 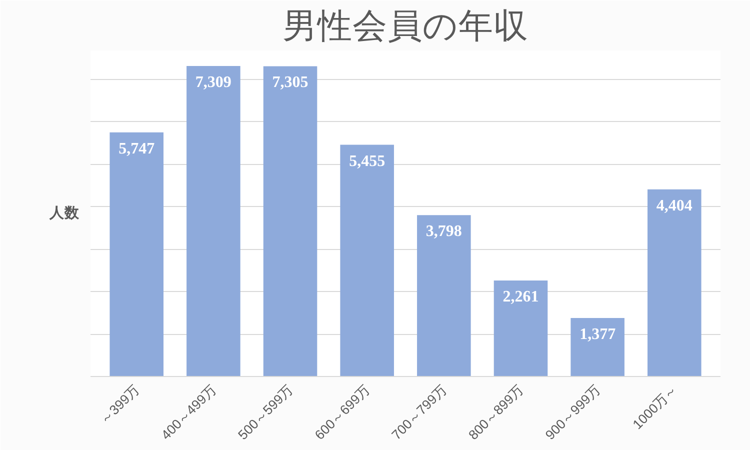 What do you see at coordinates (367, 161) in the screenshot?
I see `data-label: 5,455` at bounding box center [367, 161].